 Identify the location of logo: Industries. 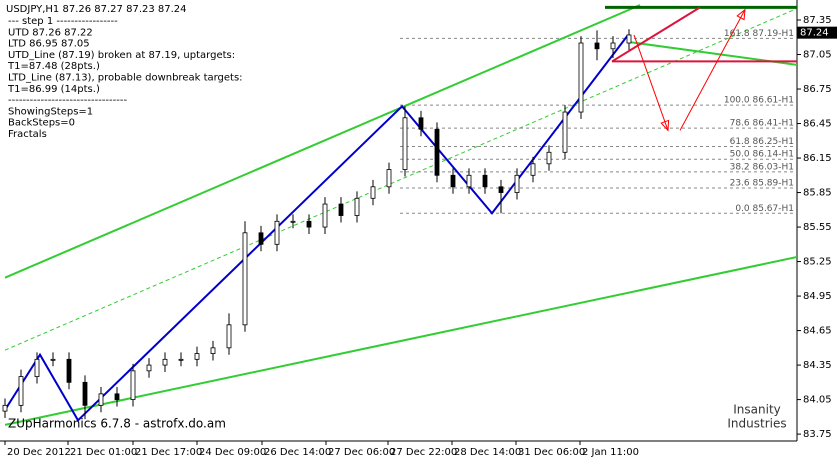
(756, 424).